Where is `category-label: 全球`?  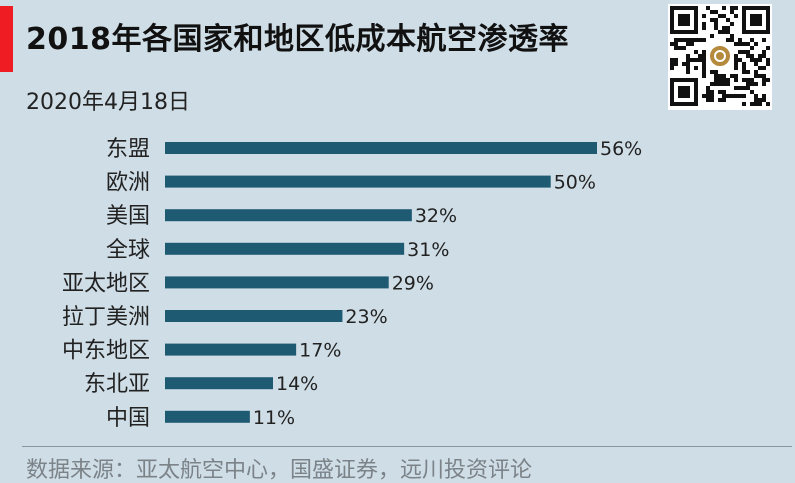
category-label: 全球 is located at coordinates (128, 250).